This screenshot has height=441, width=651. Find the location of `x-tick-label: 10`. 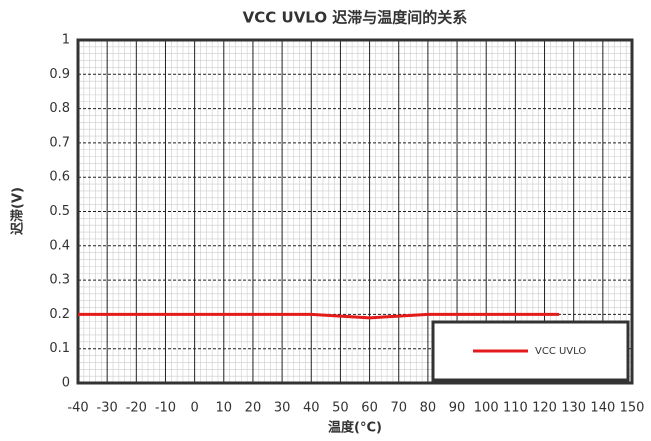

x-tick-label: 10 is located at coordinates (224, 408).